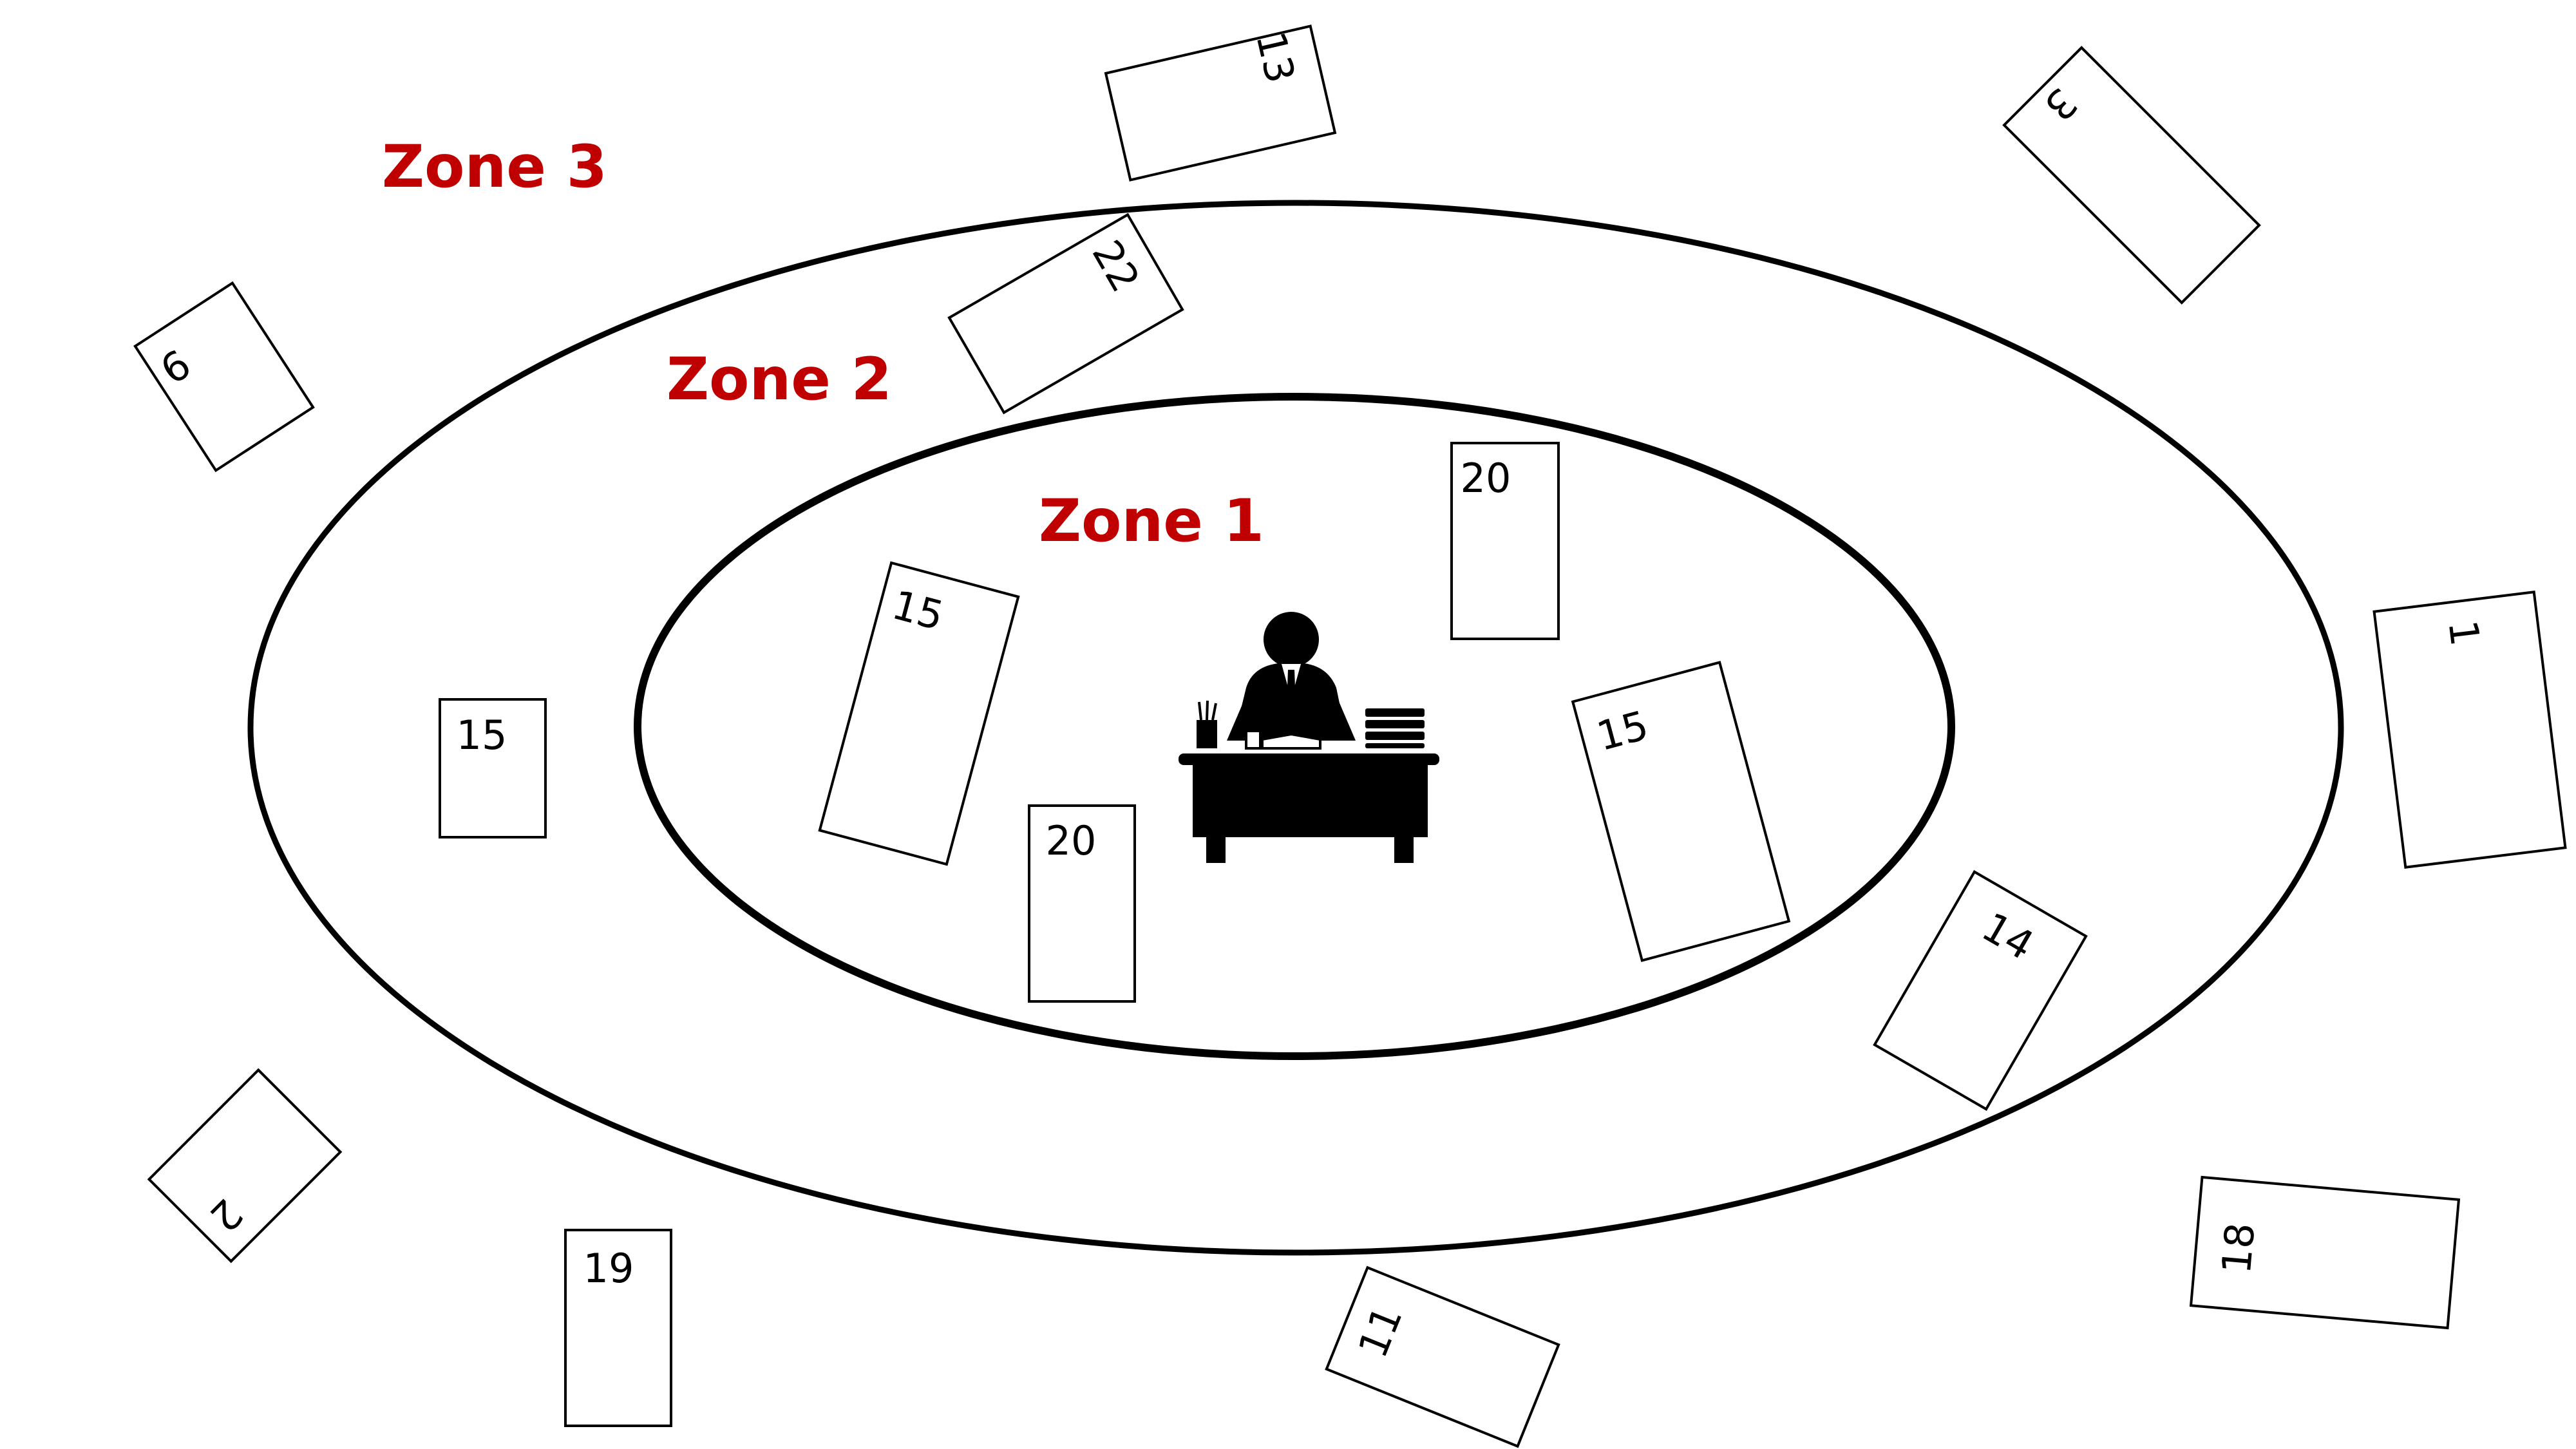 The height and width of the screenshot is (1449, 2576). I want to click on card-3: 3, so click(2132, 175).